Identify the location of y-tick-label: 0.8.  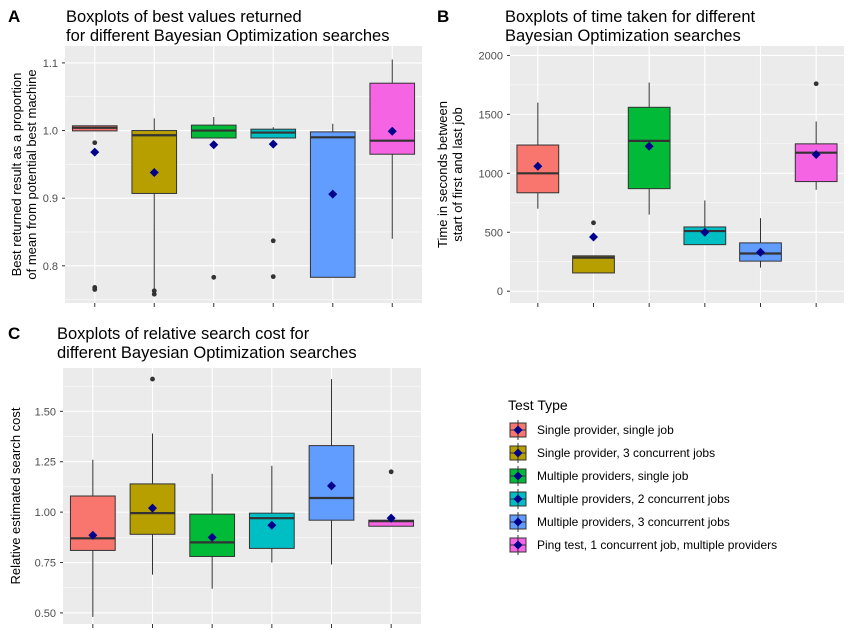
(50, 267).